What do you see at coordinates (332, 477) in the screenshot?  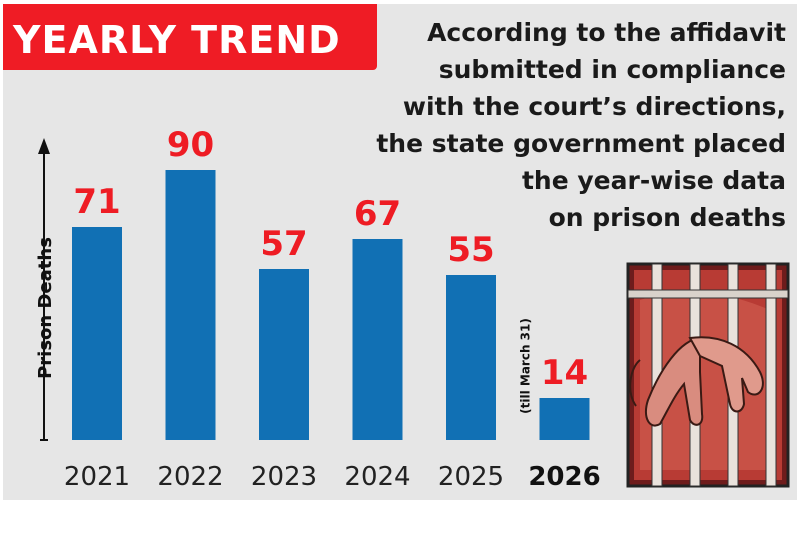 I see `category-labels: 2021 2022 2023 2024 2025 2026` at bounding box center [332, 477].